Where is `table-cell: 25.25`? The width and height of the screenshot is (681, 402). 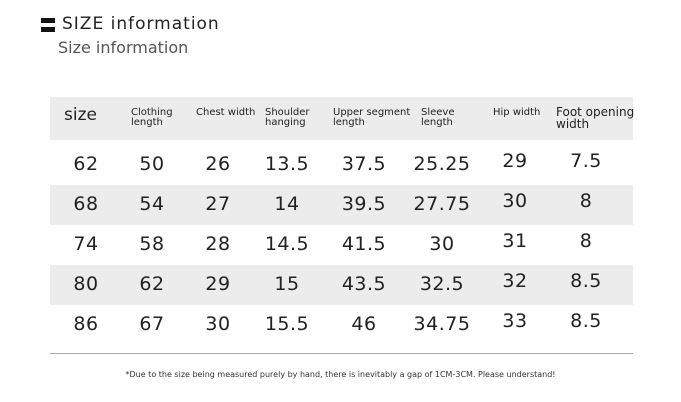 table-cell: 25.25 is located at coordinates (442, 164).